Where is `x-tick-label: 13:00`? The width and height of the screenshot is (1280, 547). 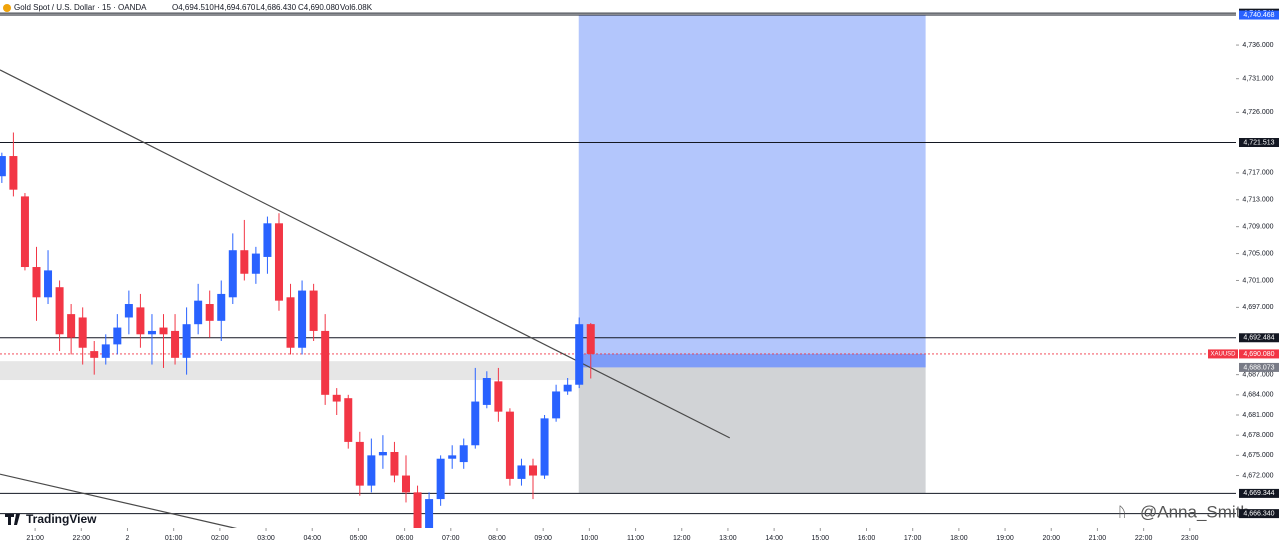 x-tick-label: 13:00 is located at coordinates (728, 538).